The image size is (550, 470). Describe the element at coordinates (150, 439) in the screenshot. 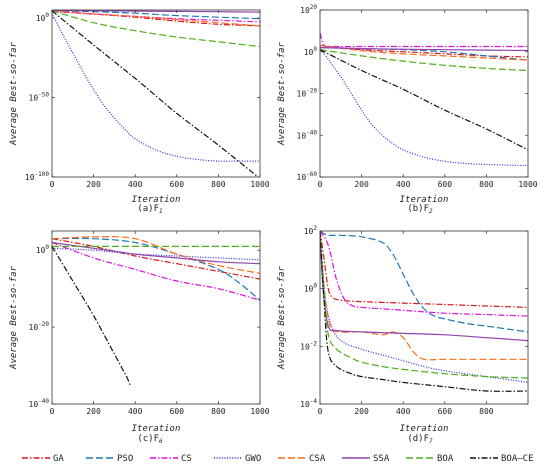

I see `subplot-caption: (c)F6` at that location.